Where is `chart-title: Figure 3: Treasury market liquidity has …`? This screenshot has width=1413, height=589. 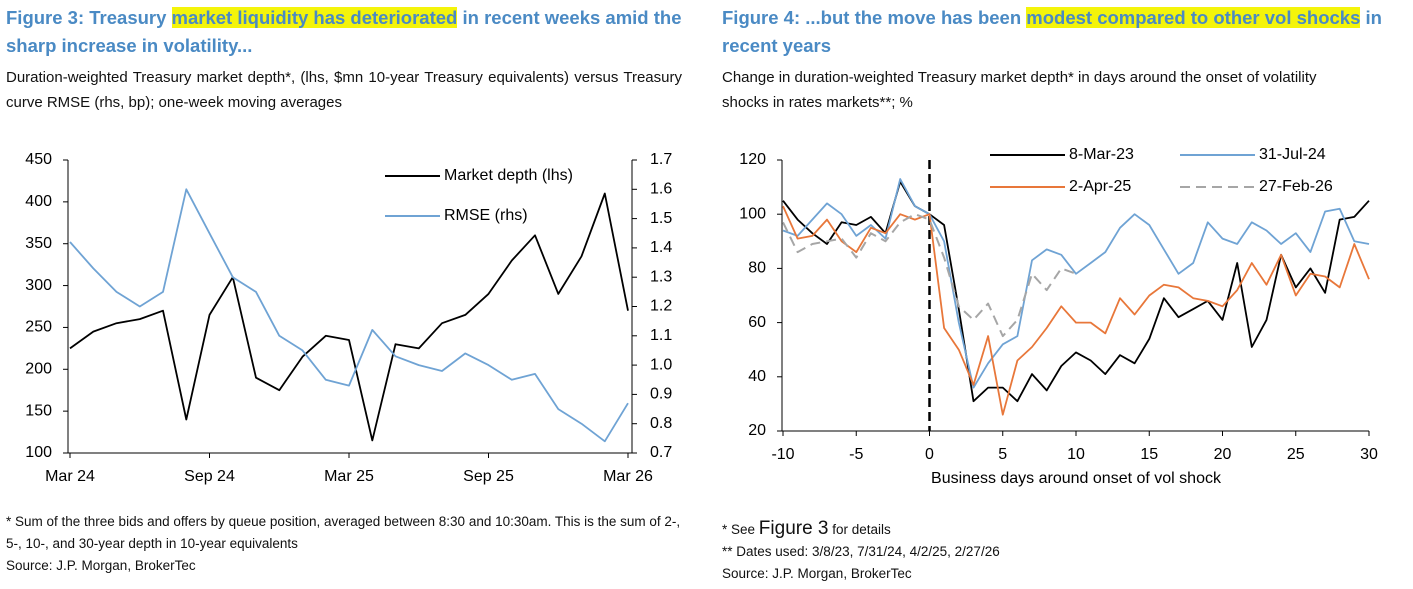 chart-title: Figure 3: Treasury market liquidity has … is located at coordinates (351, 32).